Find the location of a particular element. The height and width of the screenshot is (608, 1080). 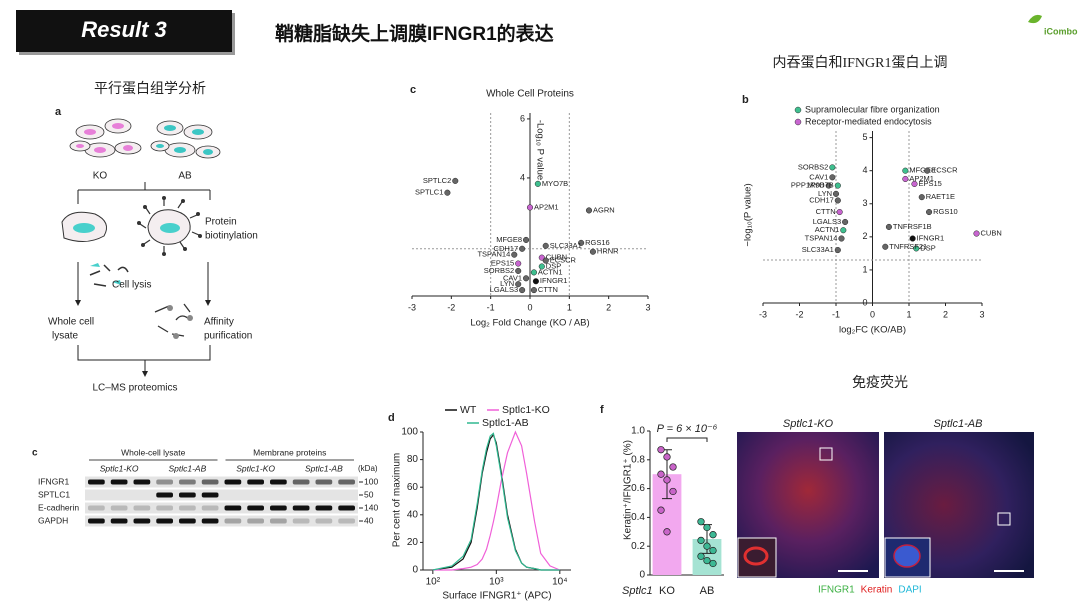

y-tick-label: 100 is located at coordinates (409, 432).